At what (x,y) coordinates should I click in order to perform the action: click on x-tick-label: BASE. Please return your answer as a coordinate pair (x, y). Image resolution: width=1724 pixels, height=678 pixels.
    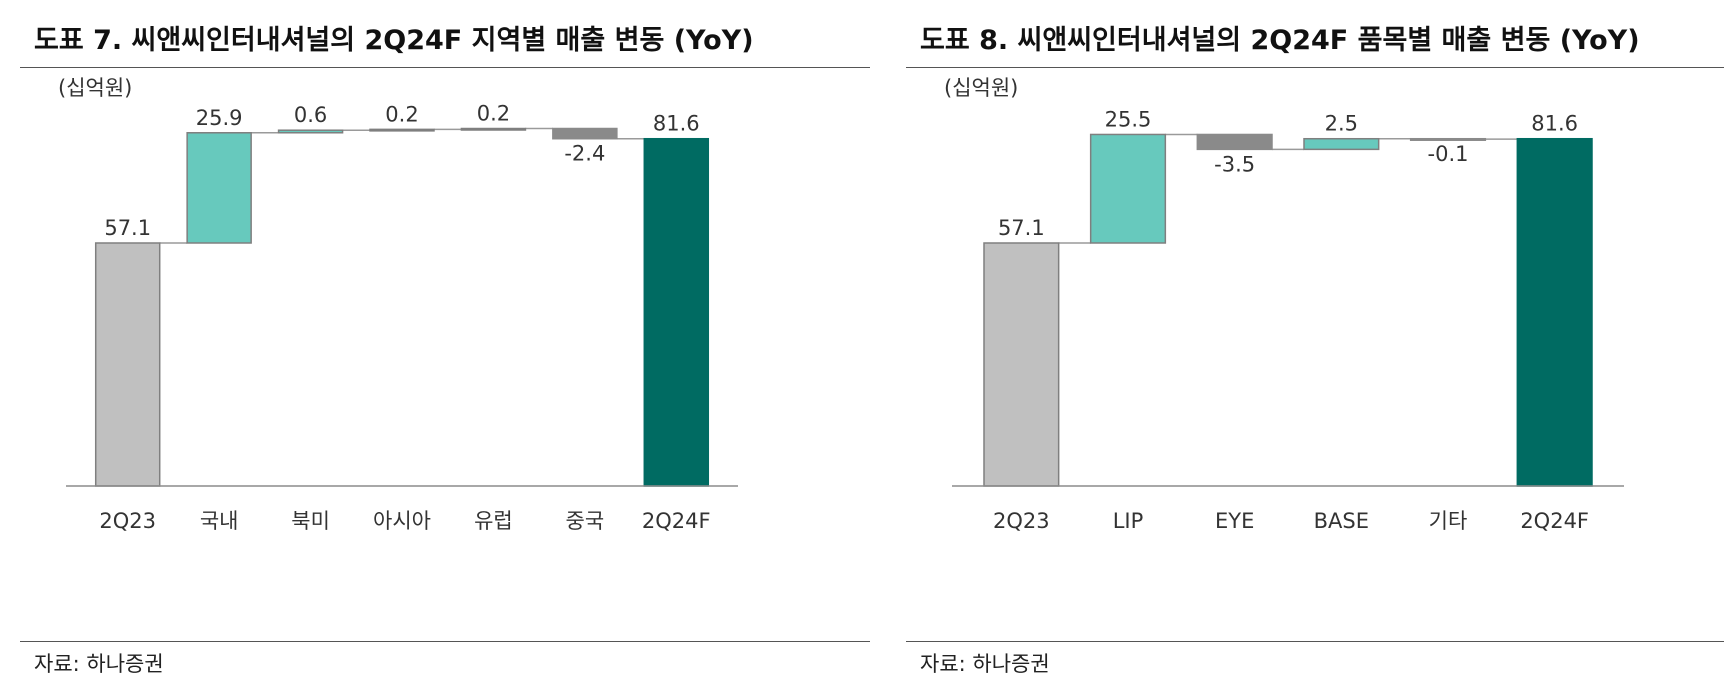
    Looking at the image, I should click on (1341, 521).